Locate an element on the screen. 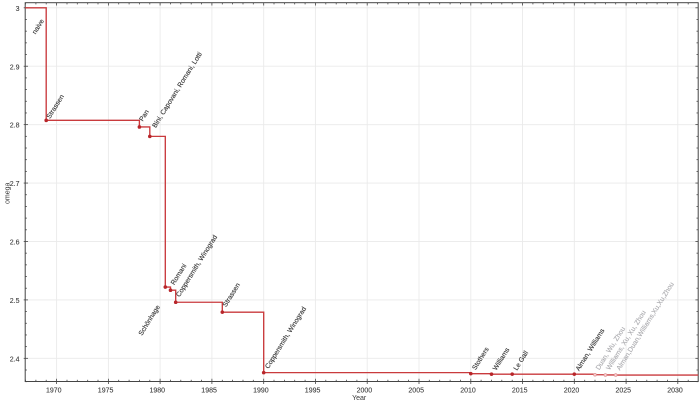 Image resolution: width=700 pixels, height=402 pixels. svg-text: 2.8 is located at coordinates (15, 126).